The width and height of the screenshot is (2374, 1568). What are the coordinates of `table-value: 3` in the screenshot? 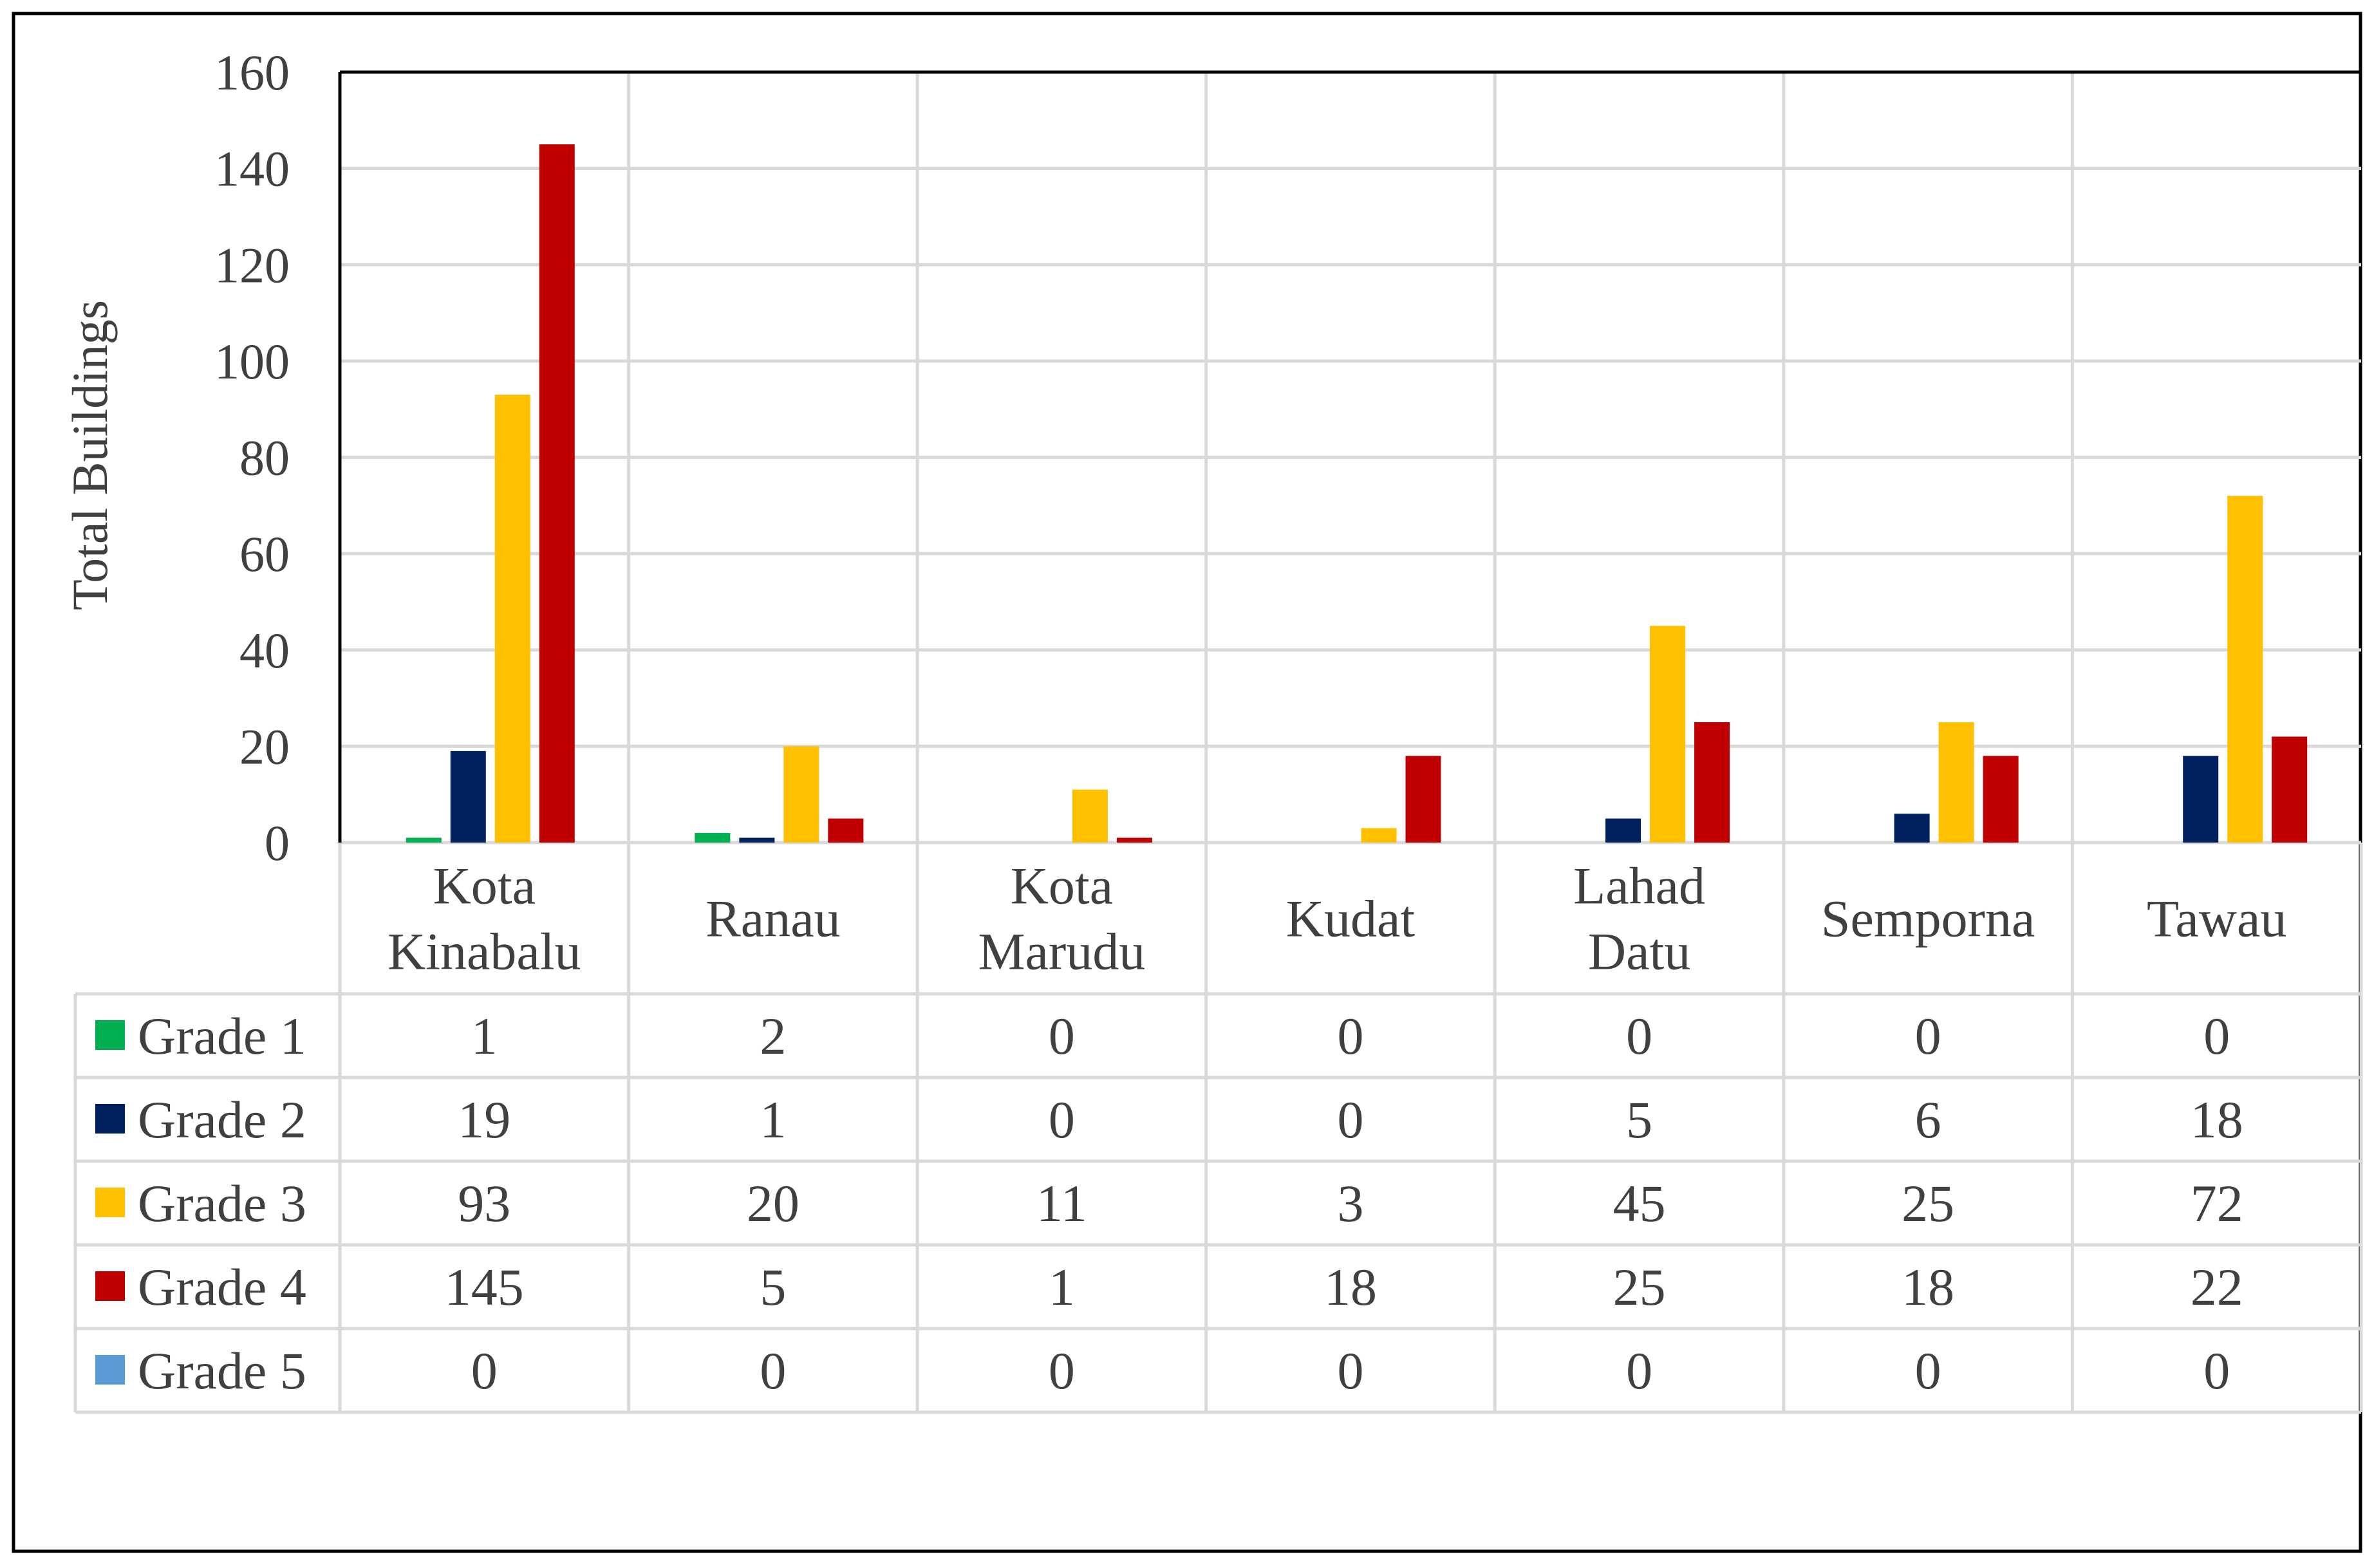 It's located at (1351, 1203).